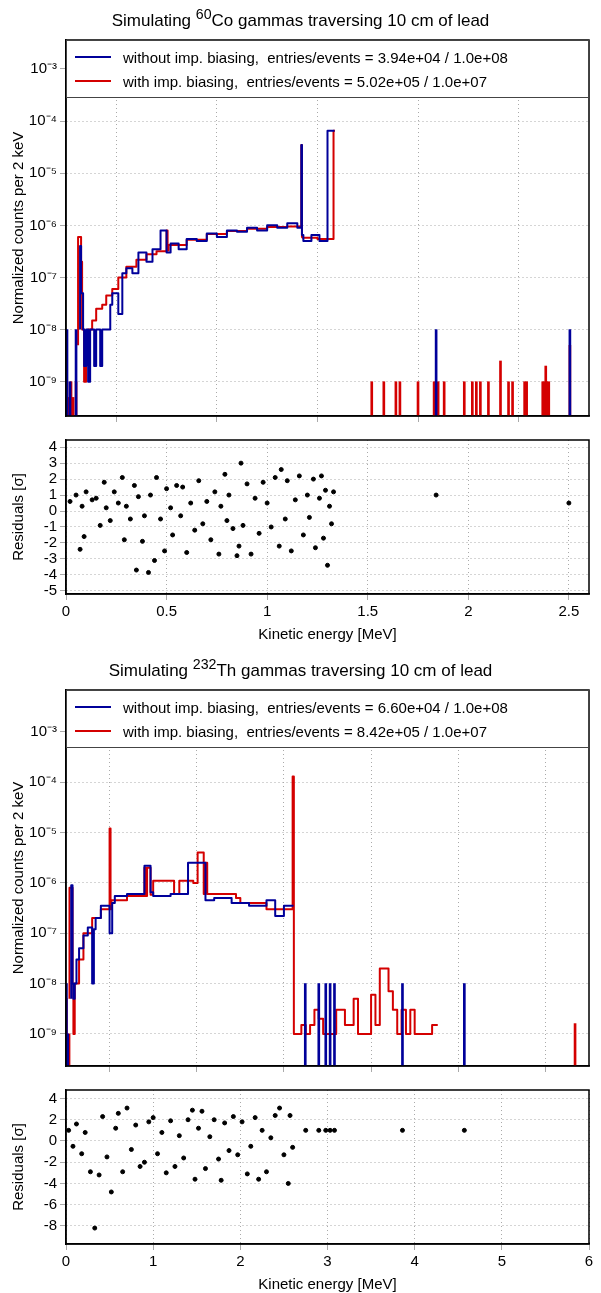  What do you see at coordinates (368, 611) in the screenshot?
I see `x-tick-label: 1.5` at bounding box center [368, 611].